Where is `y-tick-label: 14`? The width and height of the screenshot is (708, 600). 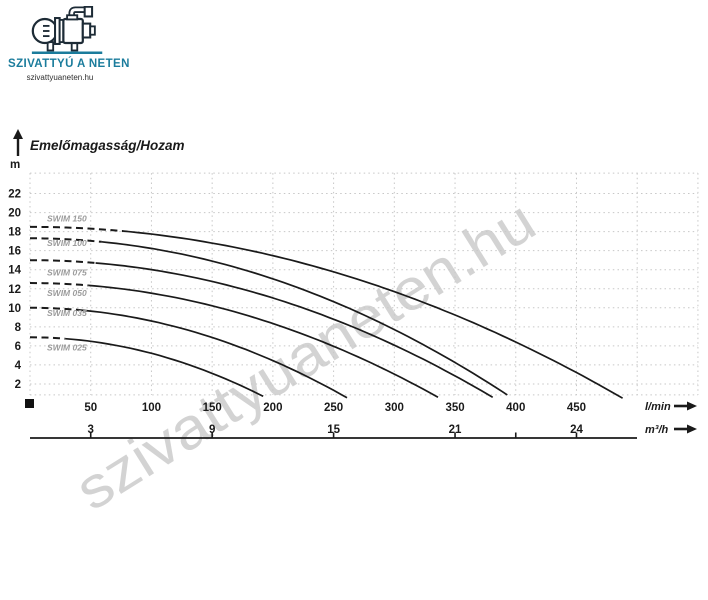
y-tick-label: 14 is located at coordinates (14, 271).